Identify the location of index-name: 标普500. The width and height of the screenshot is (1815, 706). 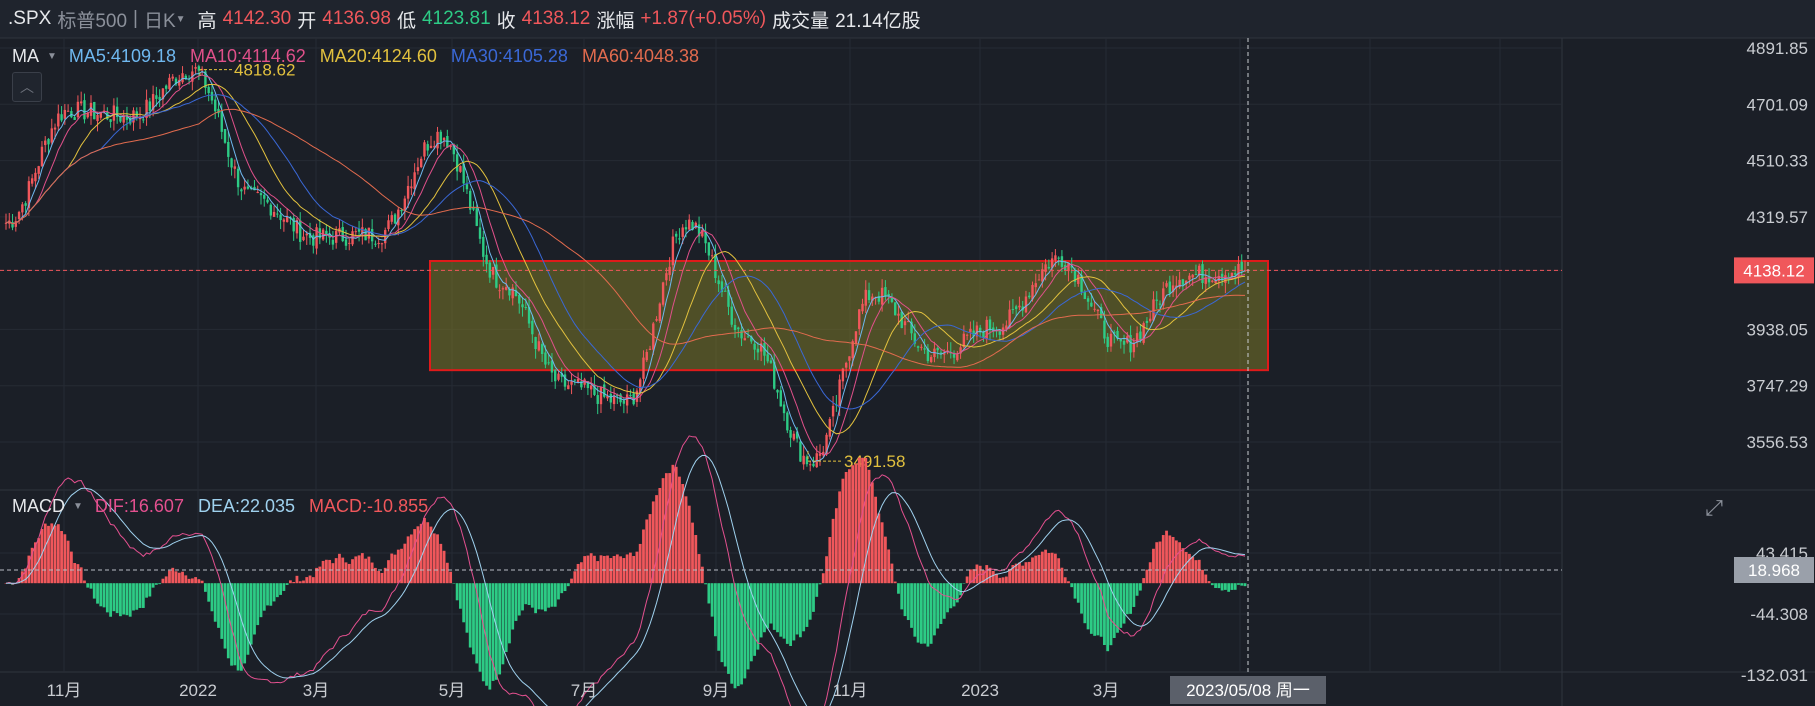
(92, 21).